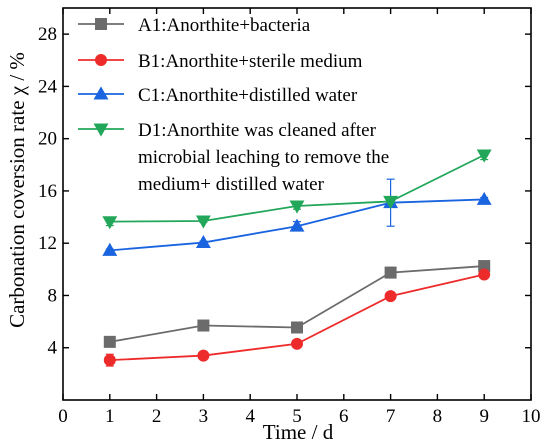 This screenshot has height=447, width=550. What do you see at coordinates (531, 416) in the screenshot?
I see `x-tick-label: 10` at bounding box center [531, 416].